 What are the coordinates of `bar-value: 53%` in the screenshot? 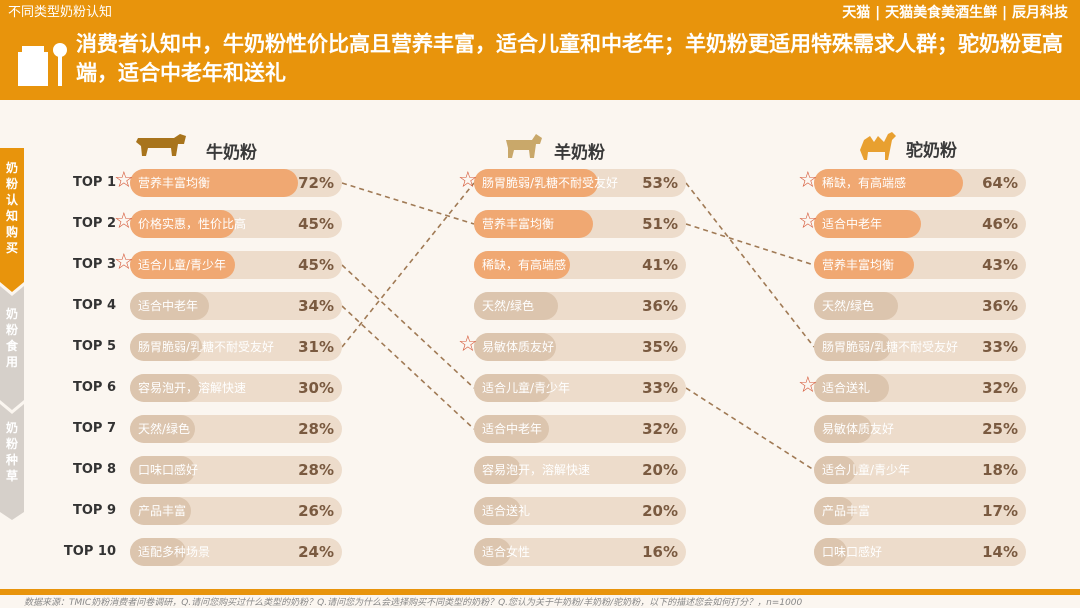 It's located at (660, 183).